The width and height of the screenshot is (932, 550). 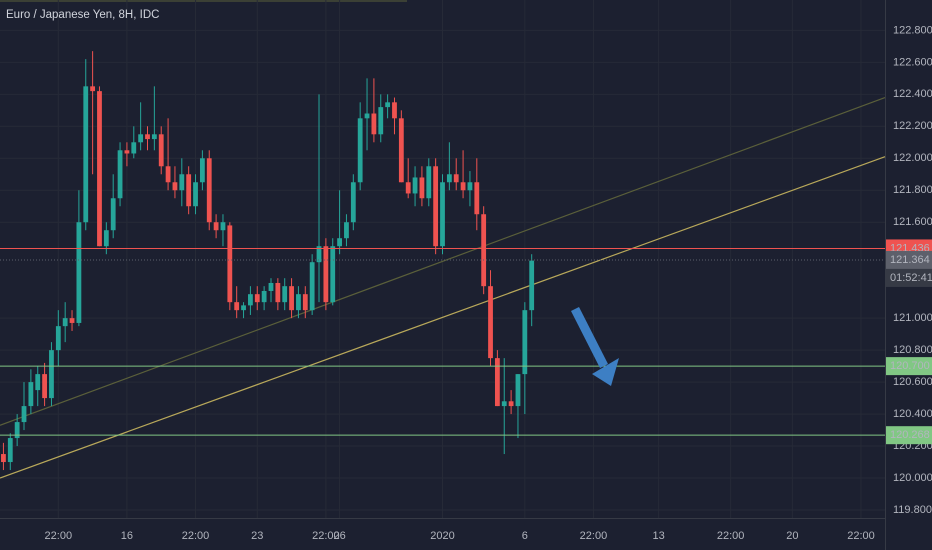 What do you see at coordinates (912, 30) in the screenshot?
I see `y-tick-label: 122.800` at bounding box center [912, 30].